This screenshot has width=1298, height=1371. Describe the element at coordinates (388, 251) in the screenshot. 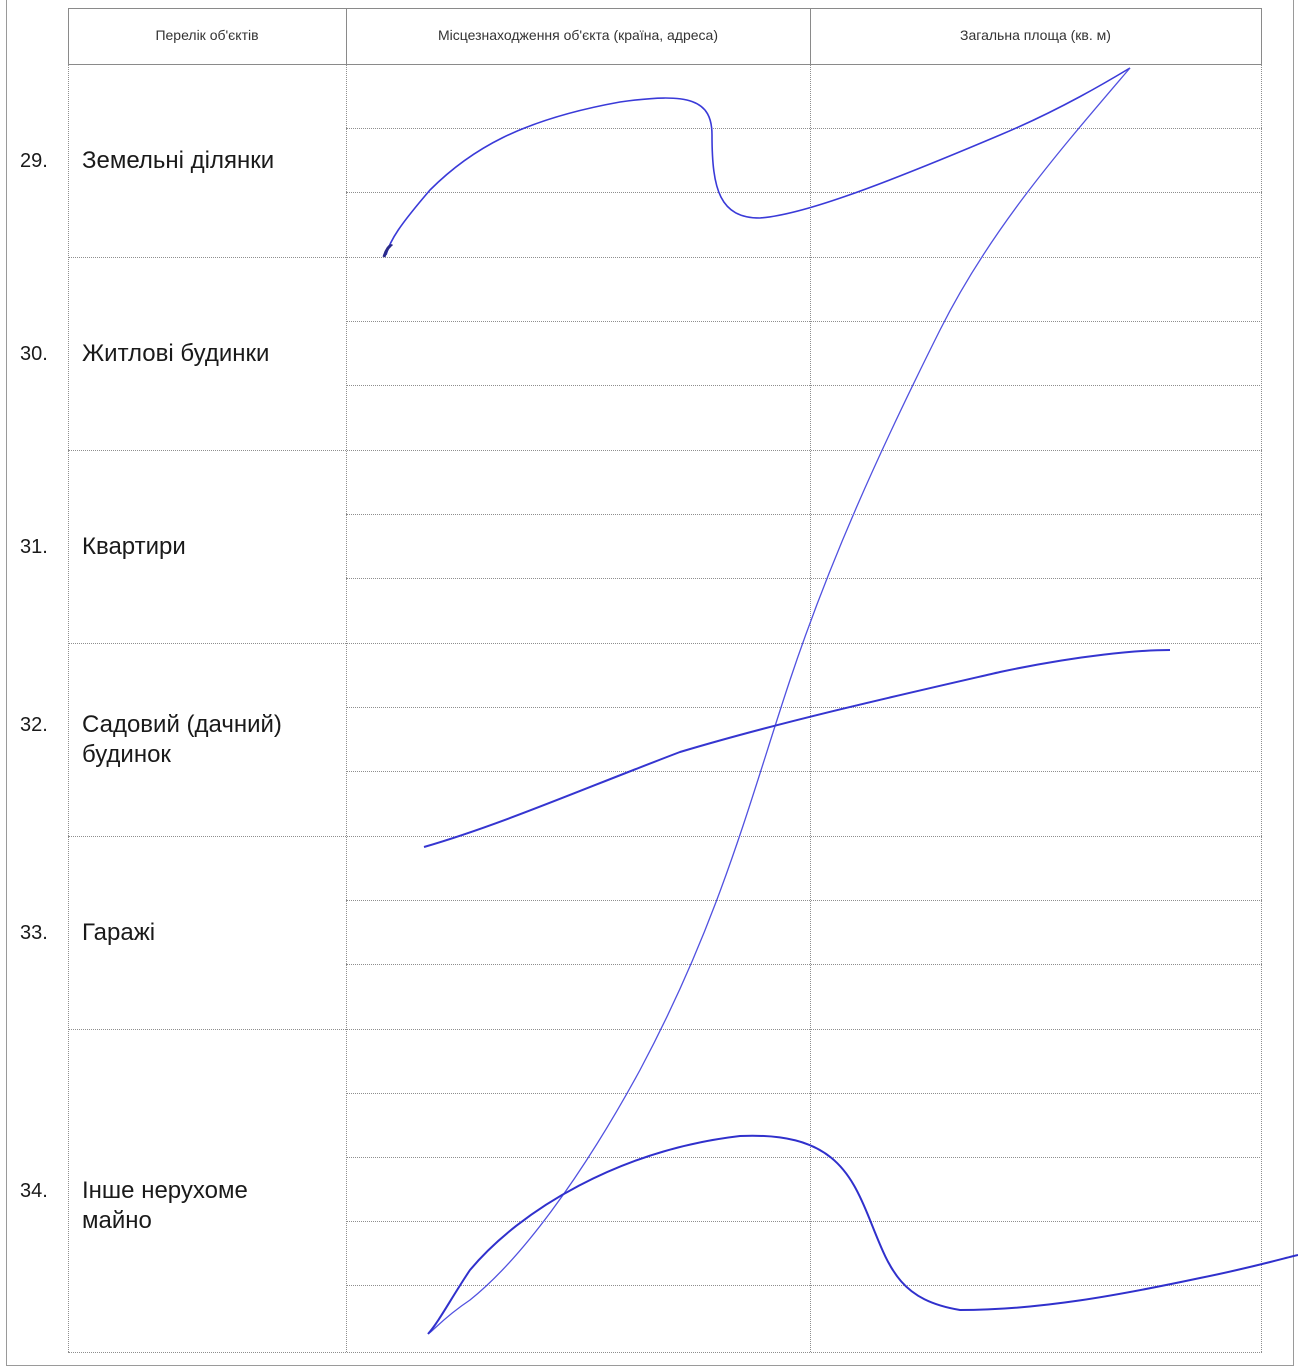

I see `top-stroke-dot` at that location.